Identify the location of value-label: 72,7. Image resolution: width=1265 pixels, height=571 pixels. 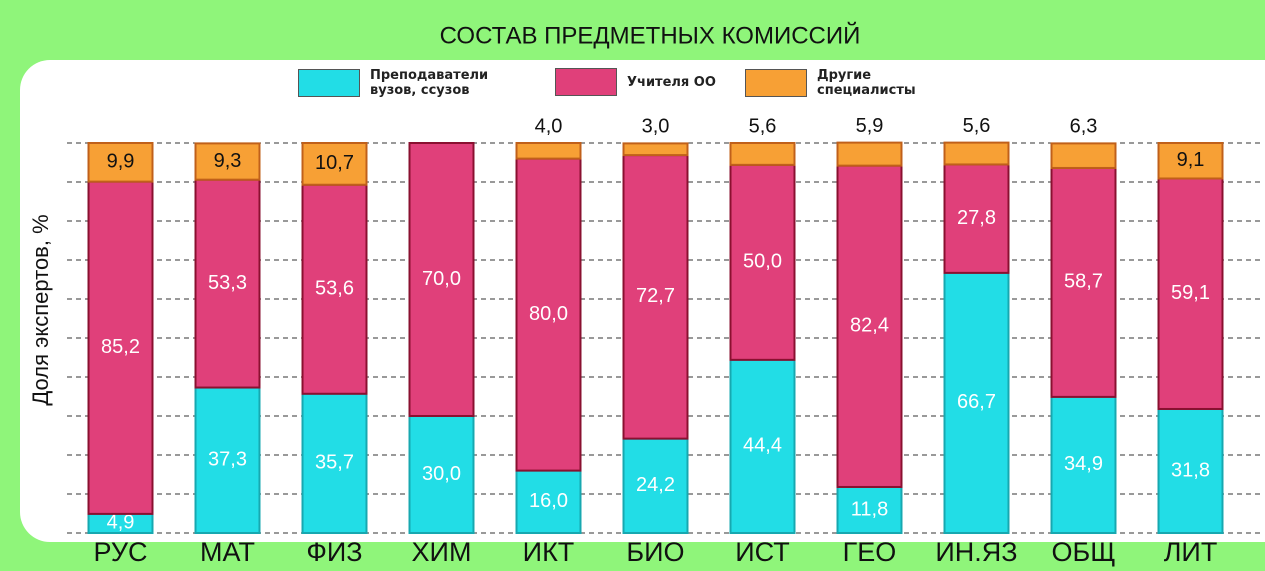
(655, 296).